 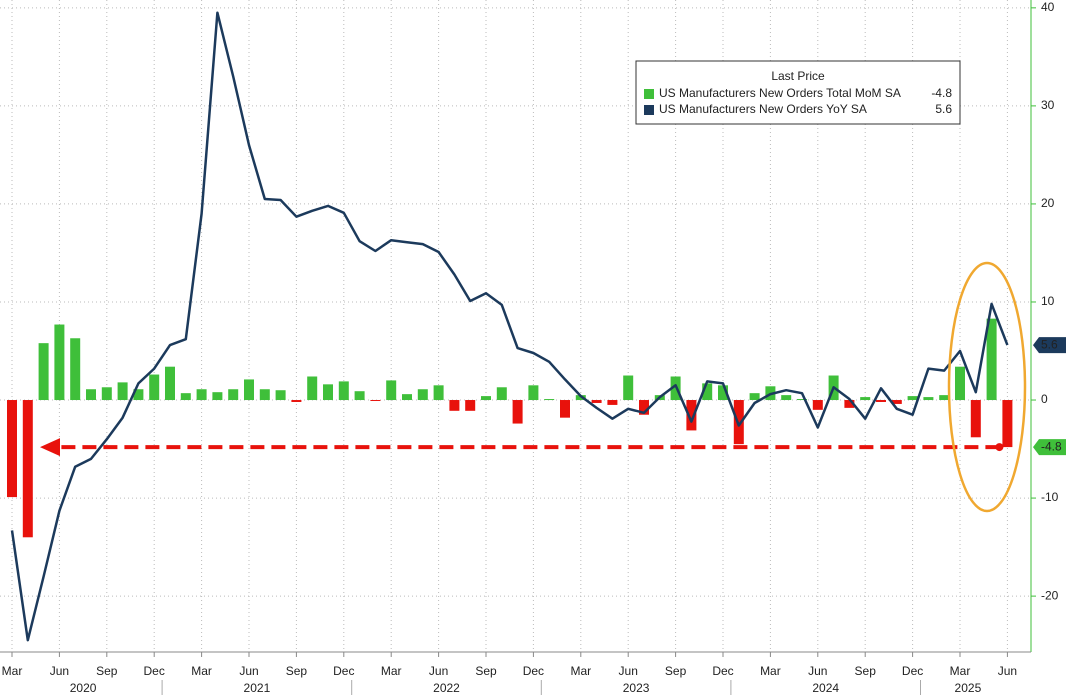 What do you see at coordinates (780, 93) in the screenshot?
I see `legend-label: US Manufacturers New Orders Total MoM SA` at bounding box center [780, 93].